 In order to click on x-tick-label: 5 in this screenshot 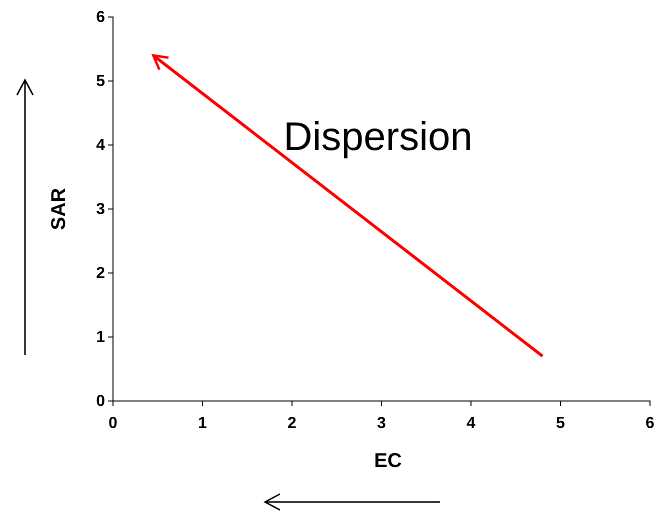, I will do `click(561, 423)`.